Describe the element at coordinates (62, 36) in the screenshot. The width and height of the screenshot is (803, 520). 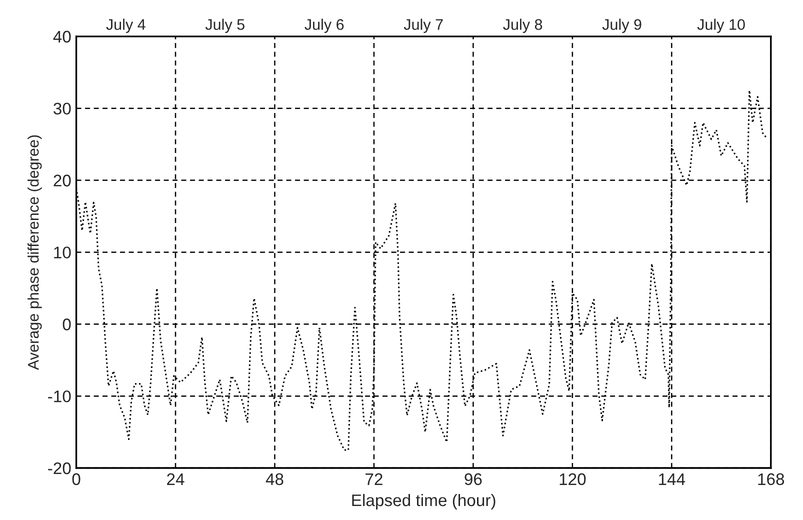
I see `y-tick-label: 40` at that location.